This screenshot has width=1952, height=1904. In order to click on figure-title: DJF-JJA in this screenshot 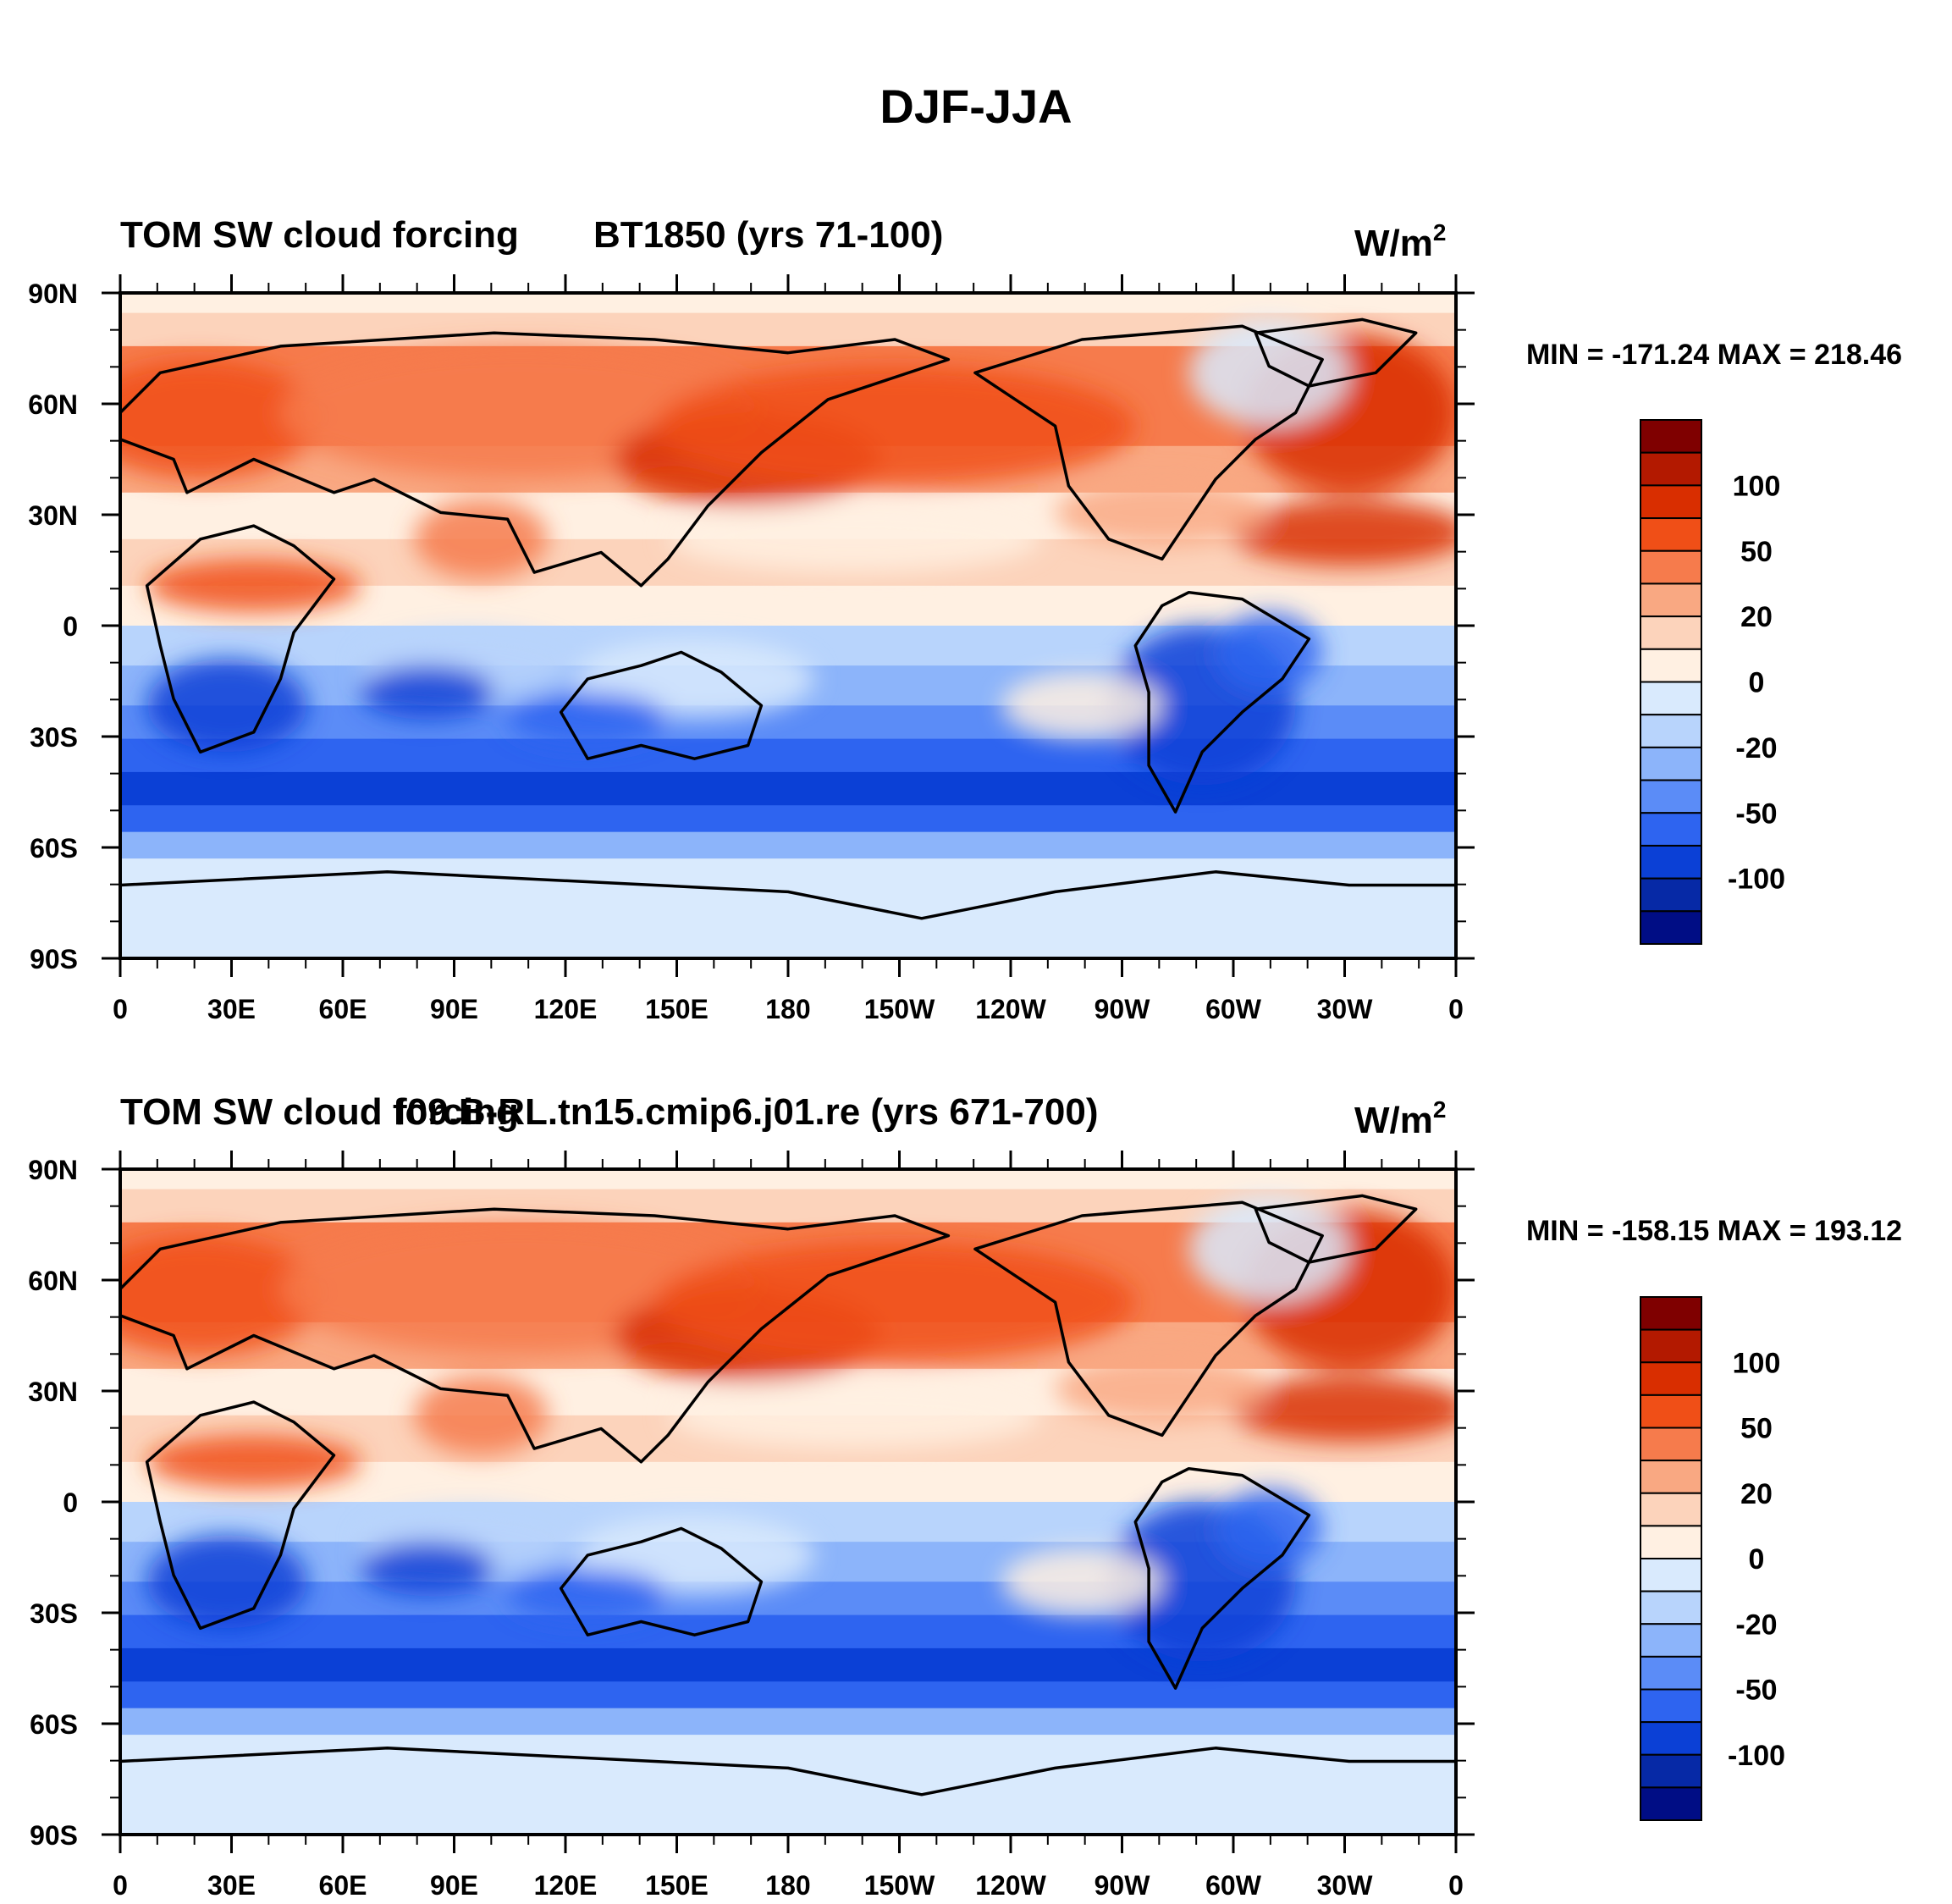, I will do `click(976, 107)`.